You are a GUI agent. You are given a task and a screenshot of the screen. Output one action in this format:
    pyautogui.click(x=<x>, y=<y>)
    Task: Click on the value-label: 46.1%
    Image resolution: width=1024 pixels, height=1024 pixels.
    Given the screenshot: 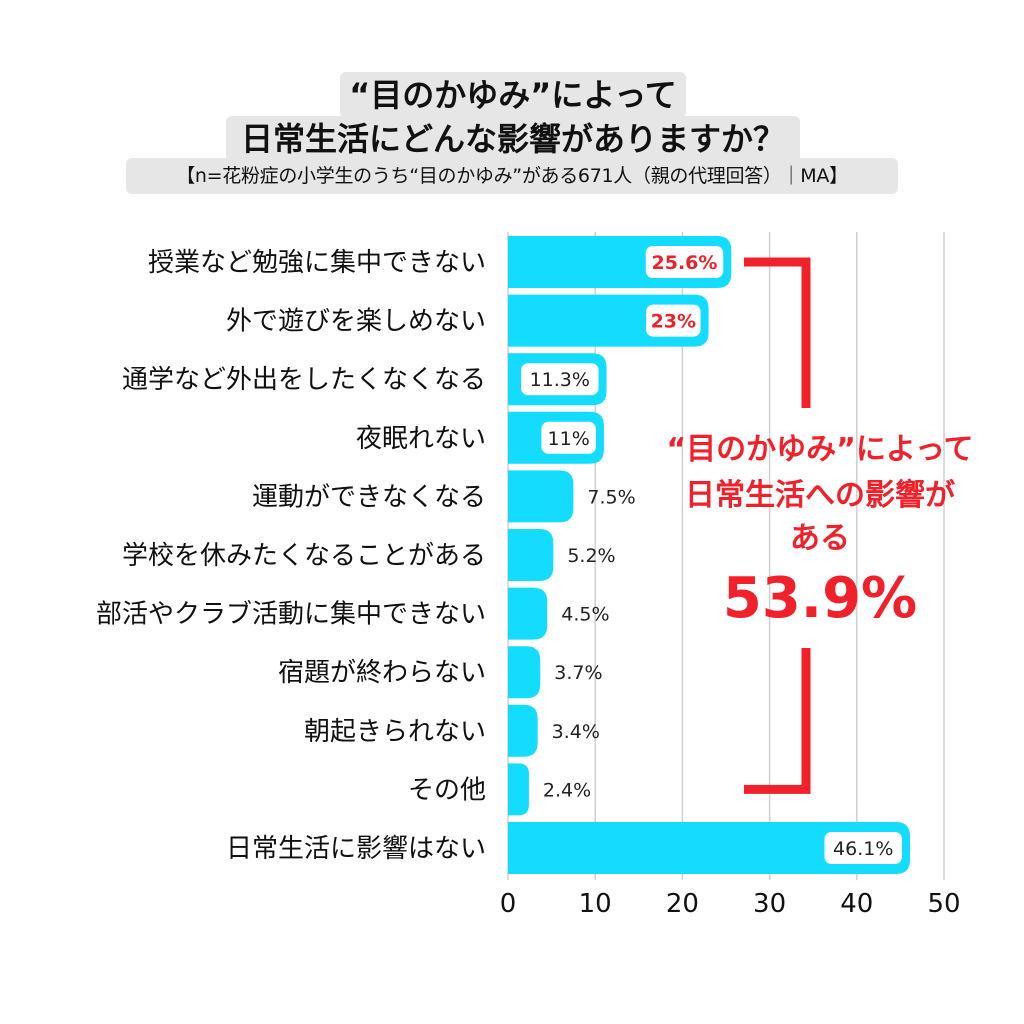 What is the action you would take?
    pyautogui.click(x=863, y=849)
    